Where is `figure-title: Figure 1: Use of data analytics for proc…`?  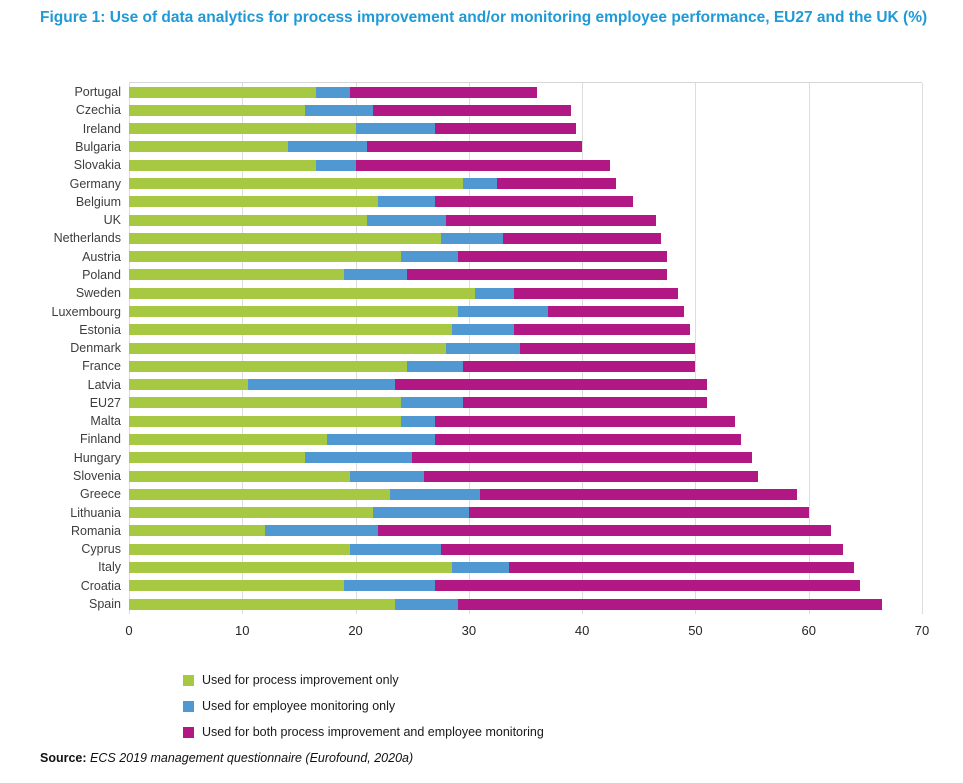 figure-title: Figure 1: Use of data analytics for proc… is located at coordinates (484, 17).